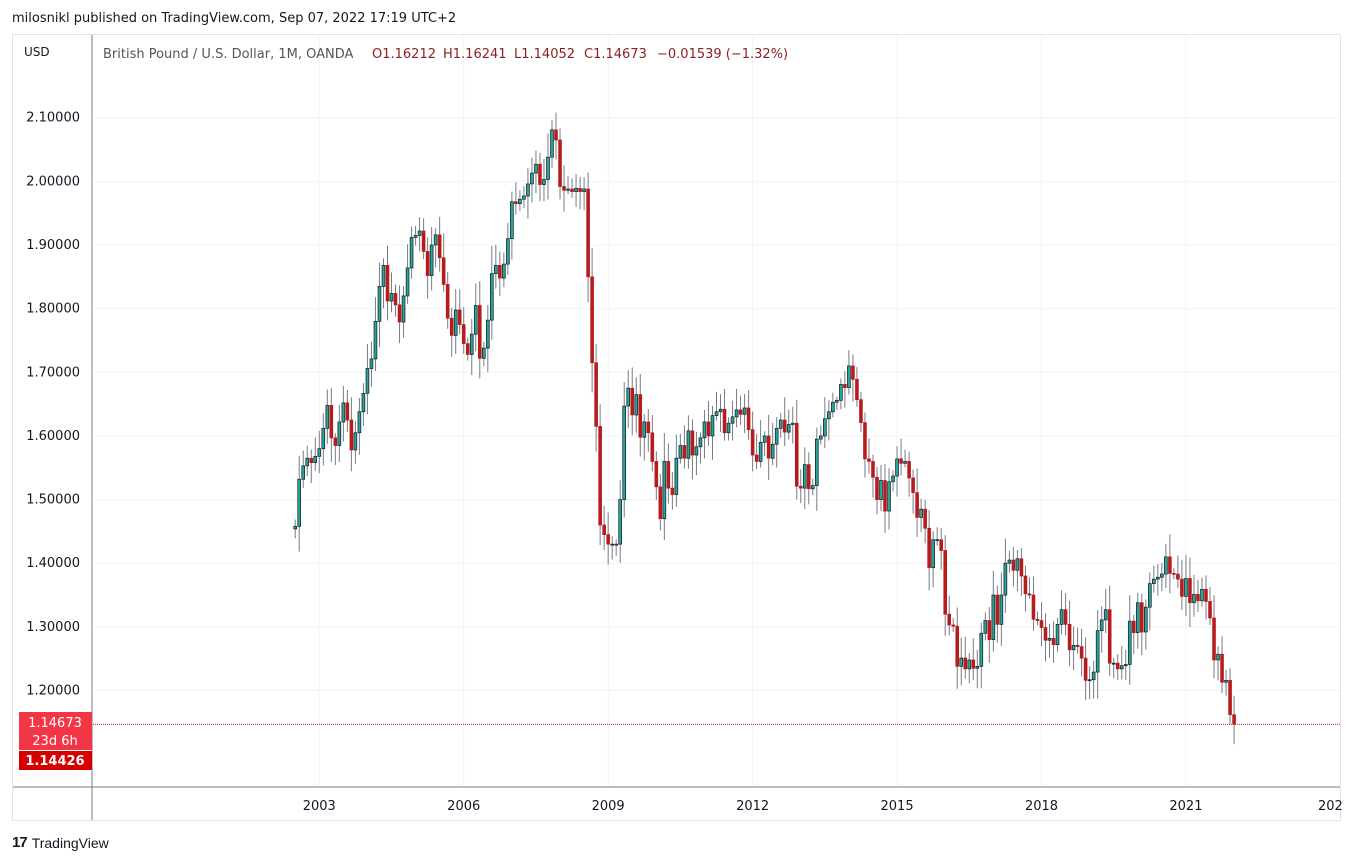  I want to click on y-tick-label: 1.80000, so click(53, 309).